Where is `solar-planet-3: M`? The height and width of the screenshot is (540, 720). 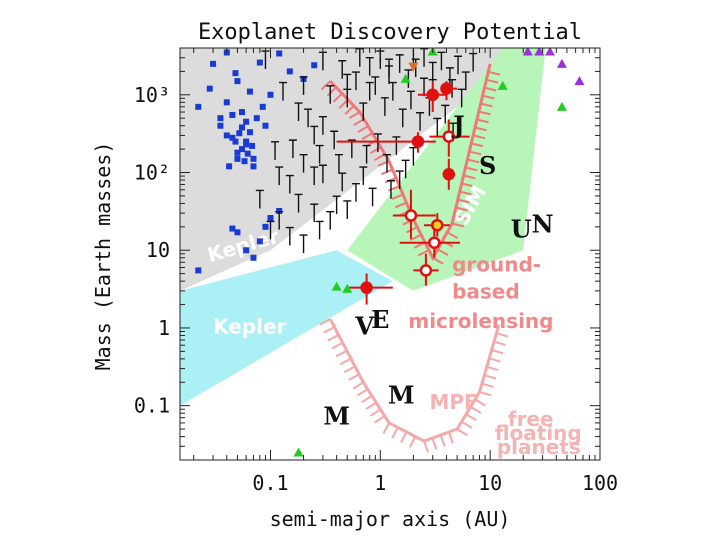 solar-planet-3: M is located at coordinates (401, 394).